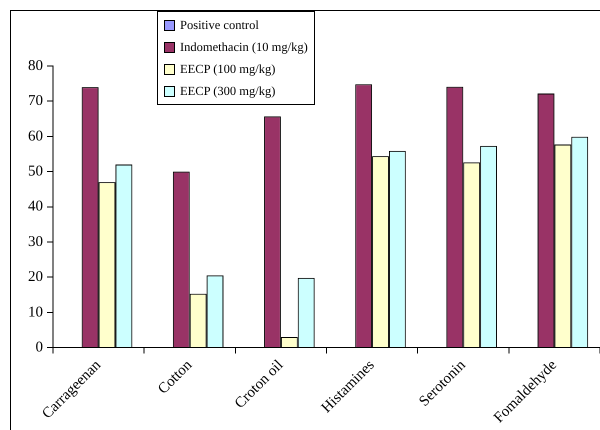 This screenshot has width=600, height=430. Describe the element at coordinates (35, 242) in the screenshot. I see `y-tick-label: 30` at that location.